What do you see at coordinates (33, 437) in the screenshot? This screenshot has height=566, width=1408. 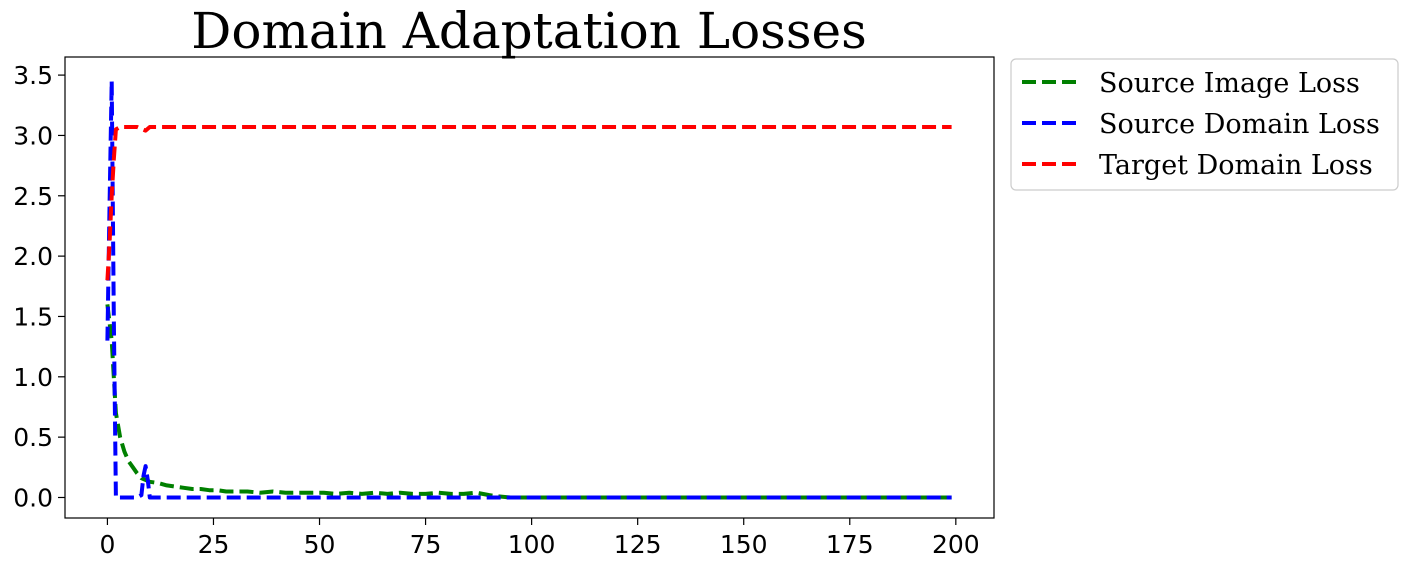 I see `y-tick-label: 0.5` at bounding box center [33, 437].